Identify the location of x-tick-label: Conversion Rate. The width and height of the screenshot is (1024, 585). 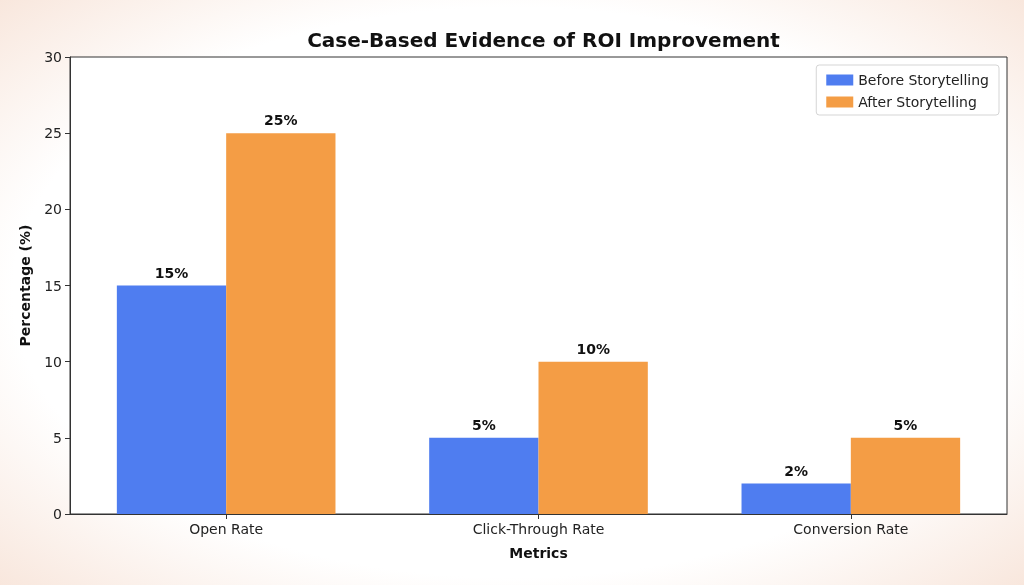
(851, 529).